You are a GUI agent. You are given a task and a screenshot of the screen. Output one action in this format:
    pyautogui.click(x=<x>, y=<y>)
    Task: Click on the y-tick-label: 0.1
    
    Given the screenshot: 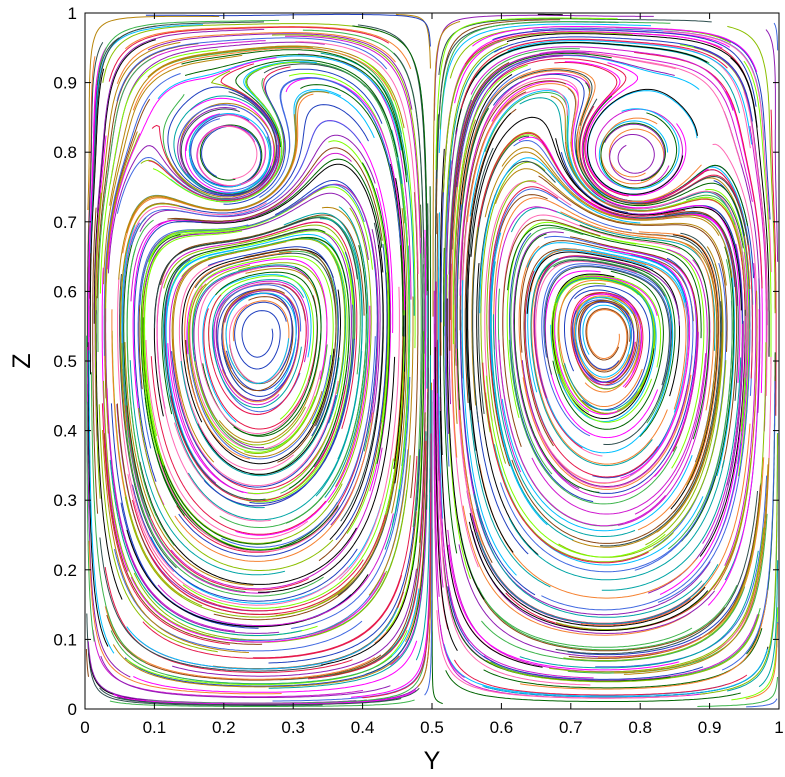 What is the action you would take?
    pyautogui.click(x=65, y=639)
    